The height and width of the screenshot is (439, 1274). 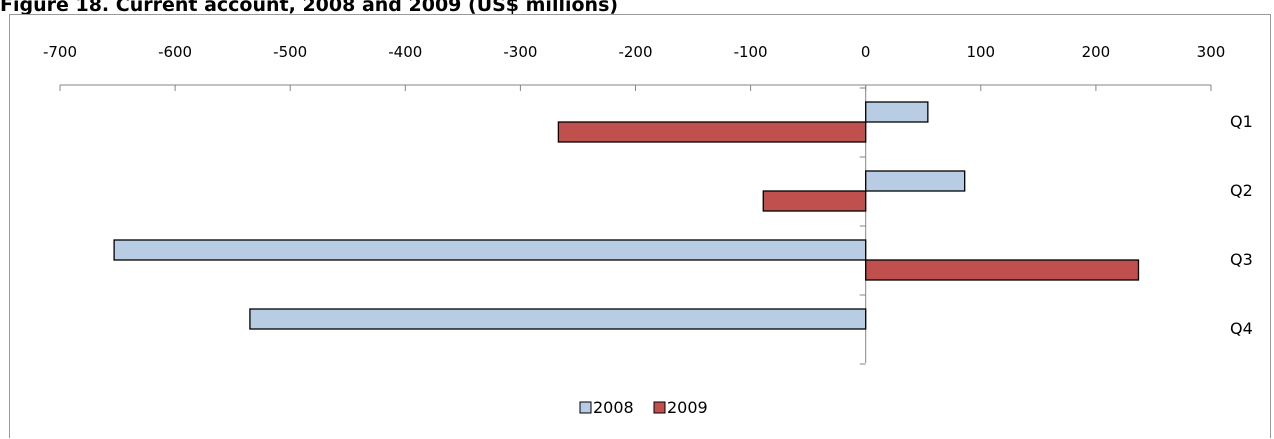 What do you see at coordinates (1211, 52) in the screenshot?
I see `x-tick-label: 300` at bounding box center [1211, 52].